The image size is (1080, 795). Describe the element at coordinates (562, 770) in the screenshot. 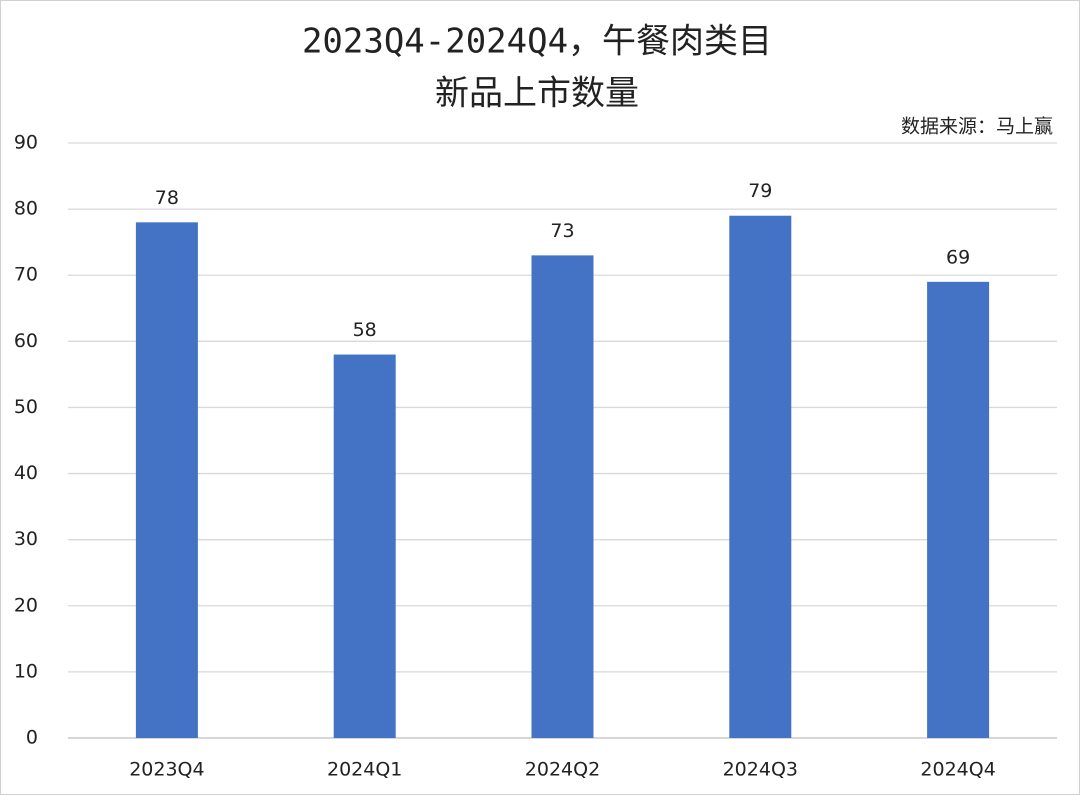

I see `x-tick-label: 2024Q2` at that location.